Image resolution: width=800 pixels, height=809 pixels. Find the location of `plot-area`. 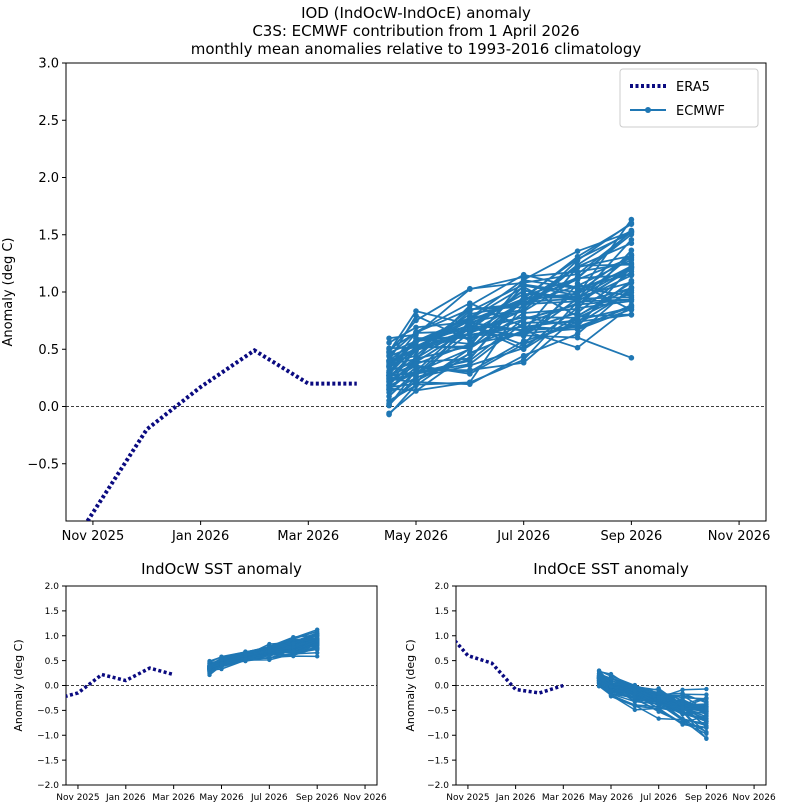

plot-area is located at coordinates (582, 690).